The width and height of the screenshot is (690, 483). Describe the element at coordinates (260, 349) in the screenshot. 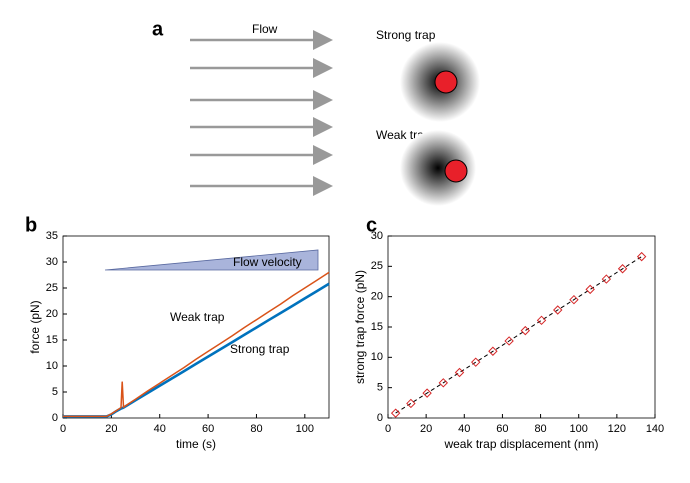

I see `series-annotation: Strong trap` at that location.